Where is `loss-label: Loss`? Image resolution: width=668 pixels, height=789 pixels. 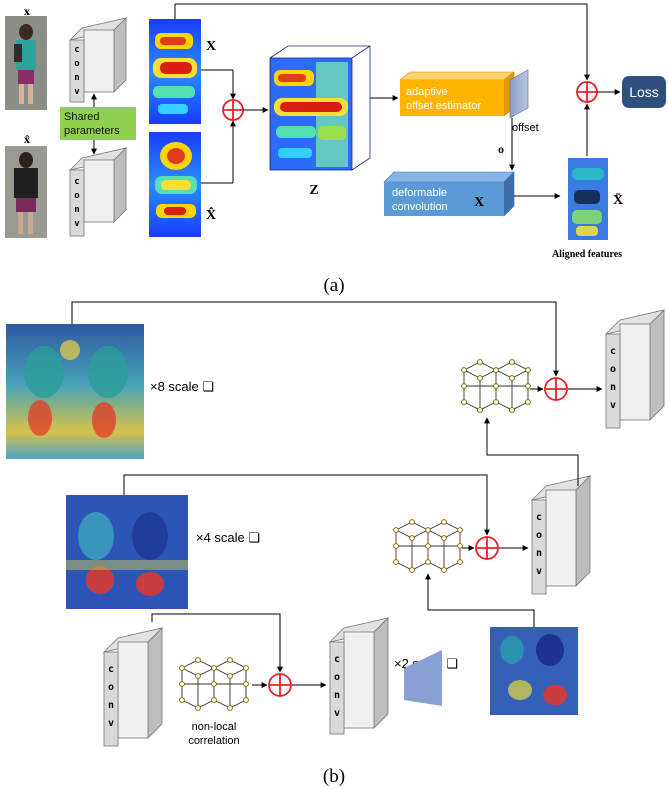 loss-label: Loss is located at coordinates (644, 92).